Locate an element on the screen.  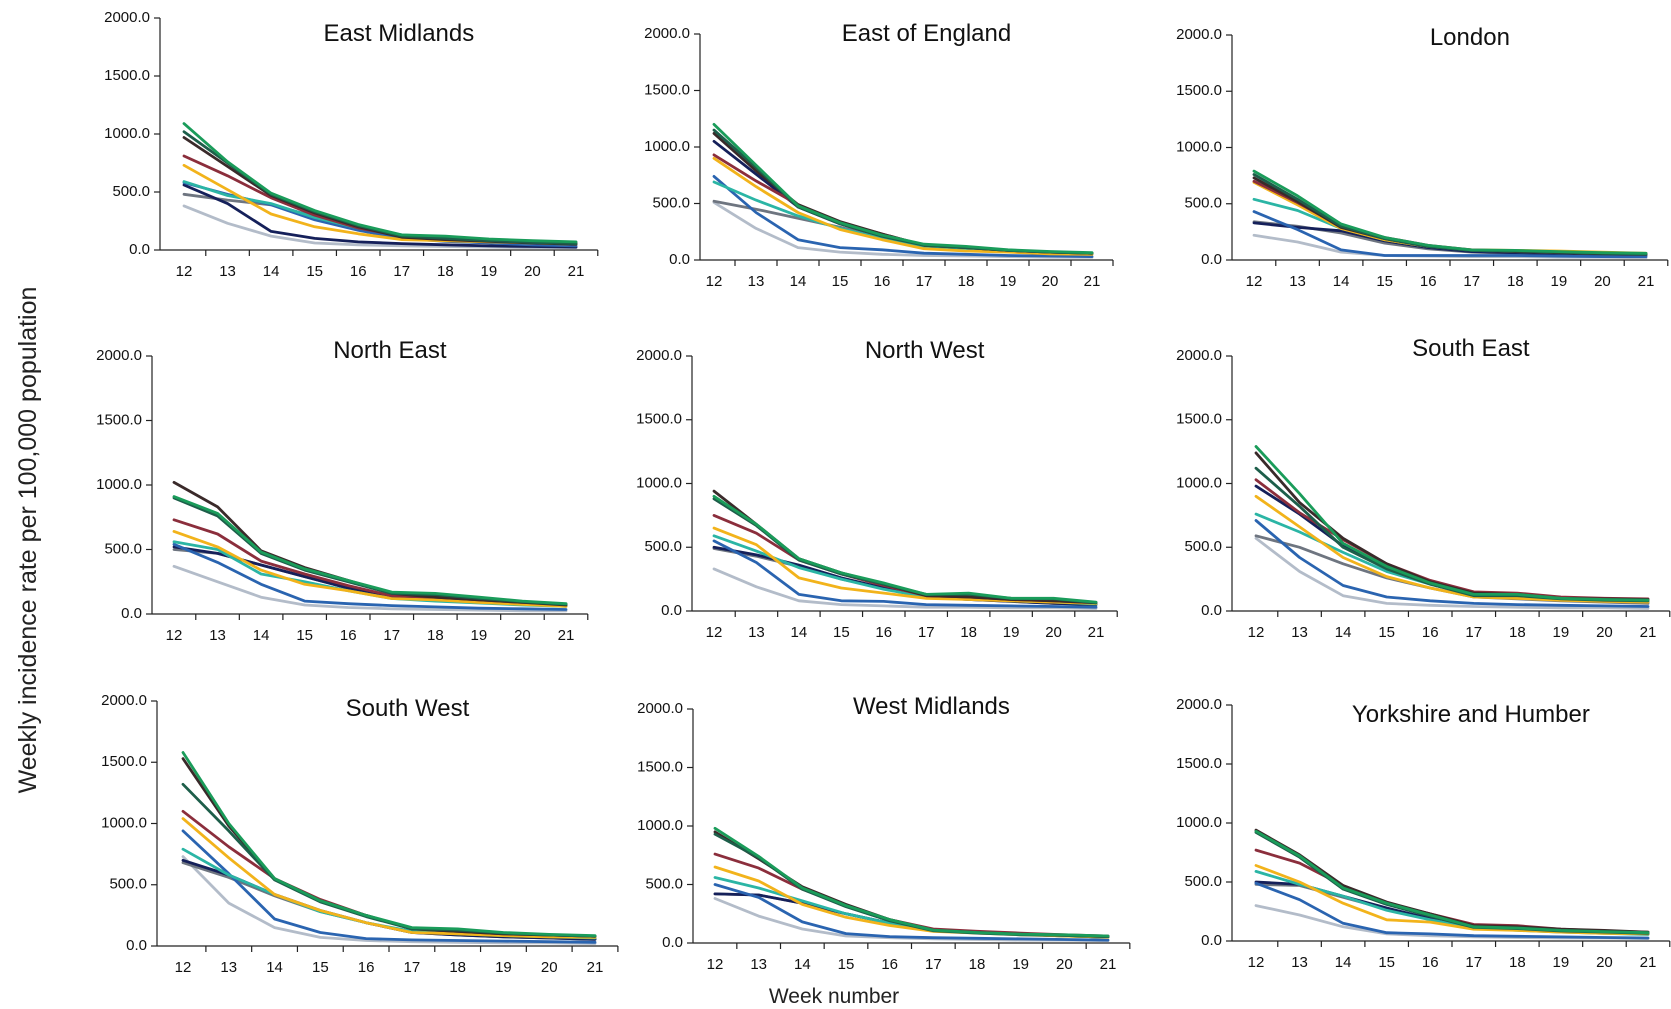
panel-title: Yorkshire and Humber is located at coordinates (1471, 714).